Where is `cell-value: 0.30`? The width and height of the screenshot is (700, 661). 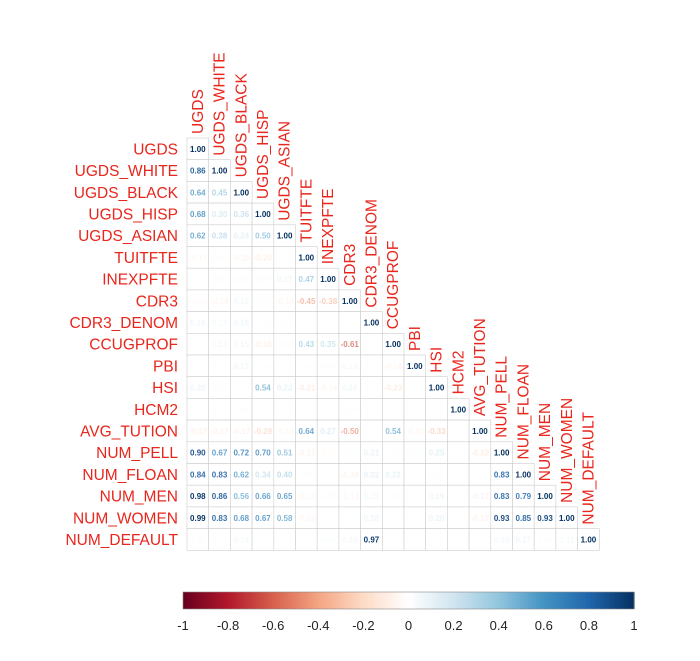
cell-value: 0.30 is located at coordinates (220, 214).